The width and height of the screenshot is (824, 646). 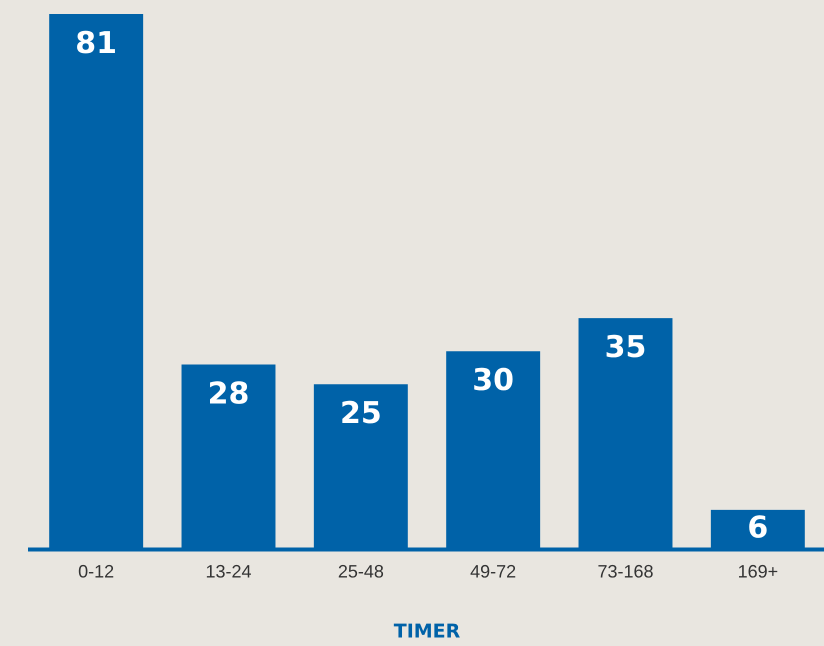 What do you see at coordinates (493, 380) in the screenshot?
I see `data-label: 30` at bounding box center [493, 380].